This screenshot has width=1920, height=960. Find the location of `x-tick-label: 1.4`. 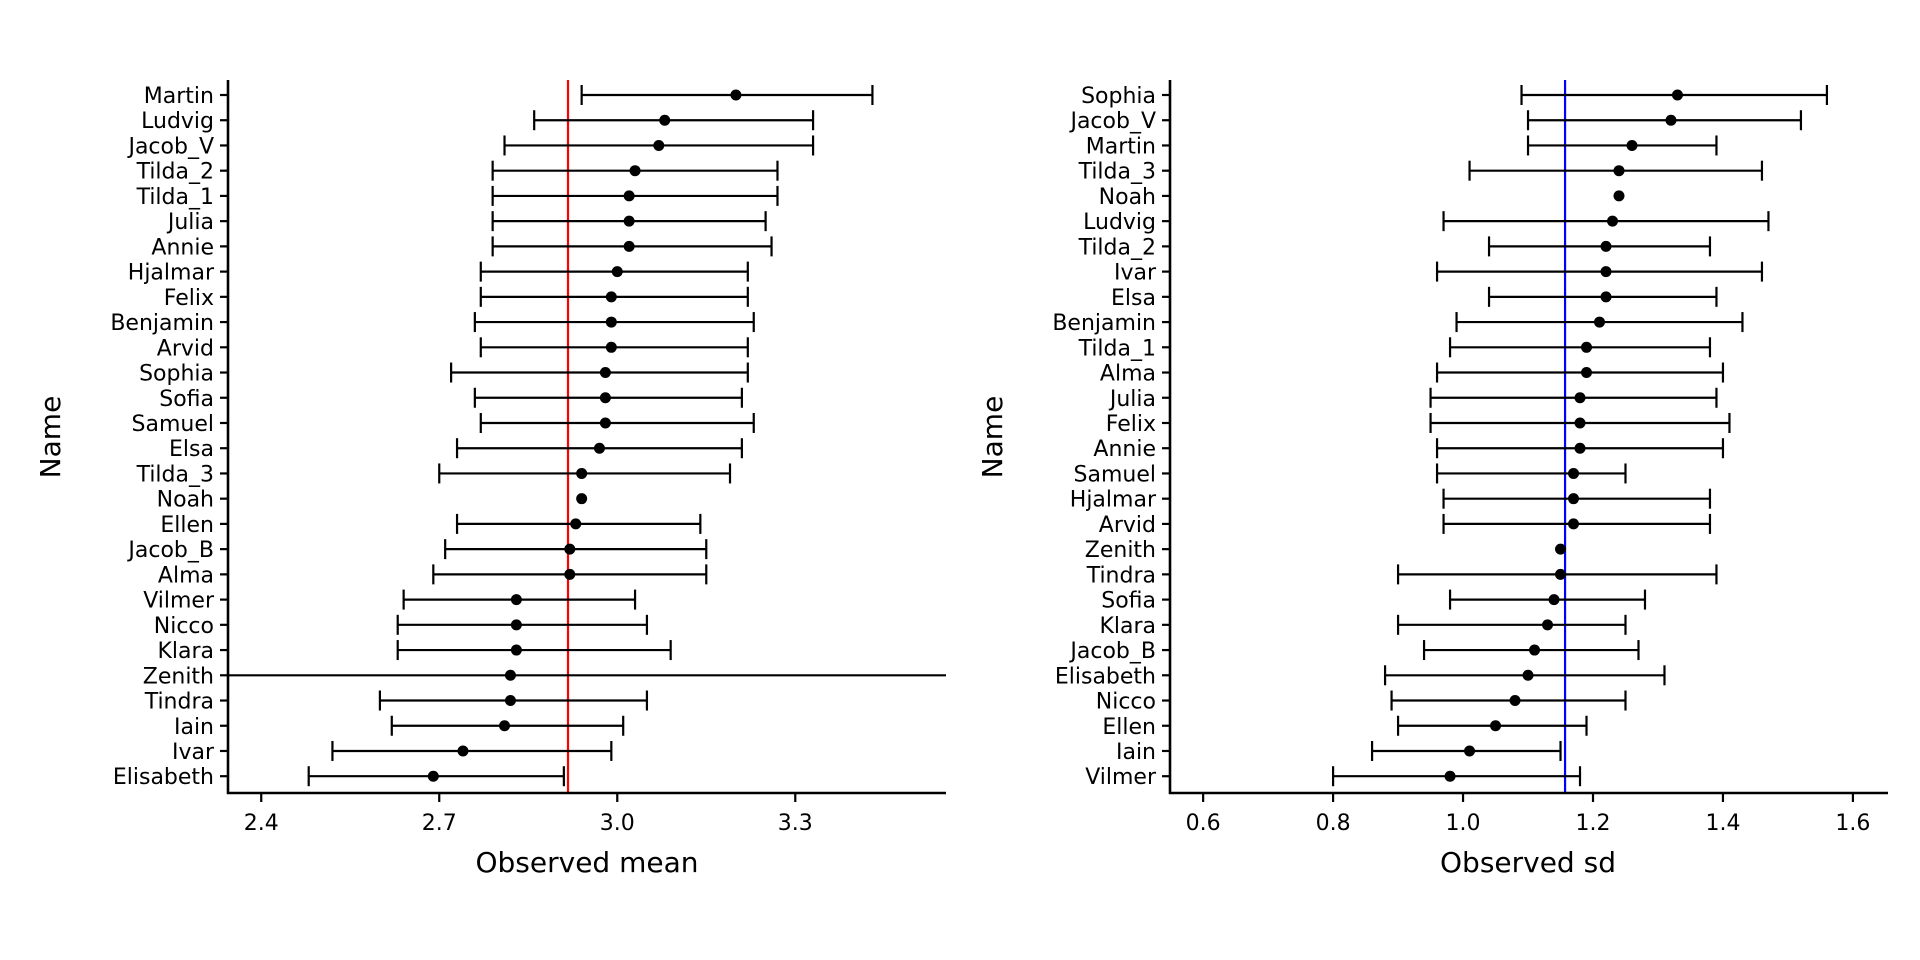

x-tick-label: 1.4 is located at coordinates (1722, 823).